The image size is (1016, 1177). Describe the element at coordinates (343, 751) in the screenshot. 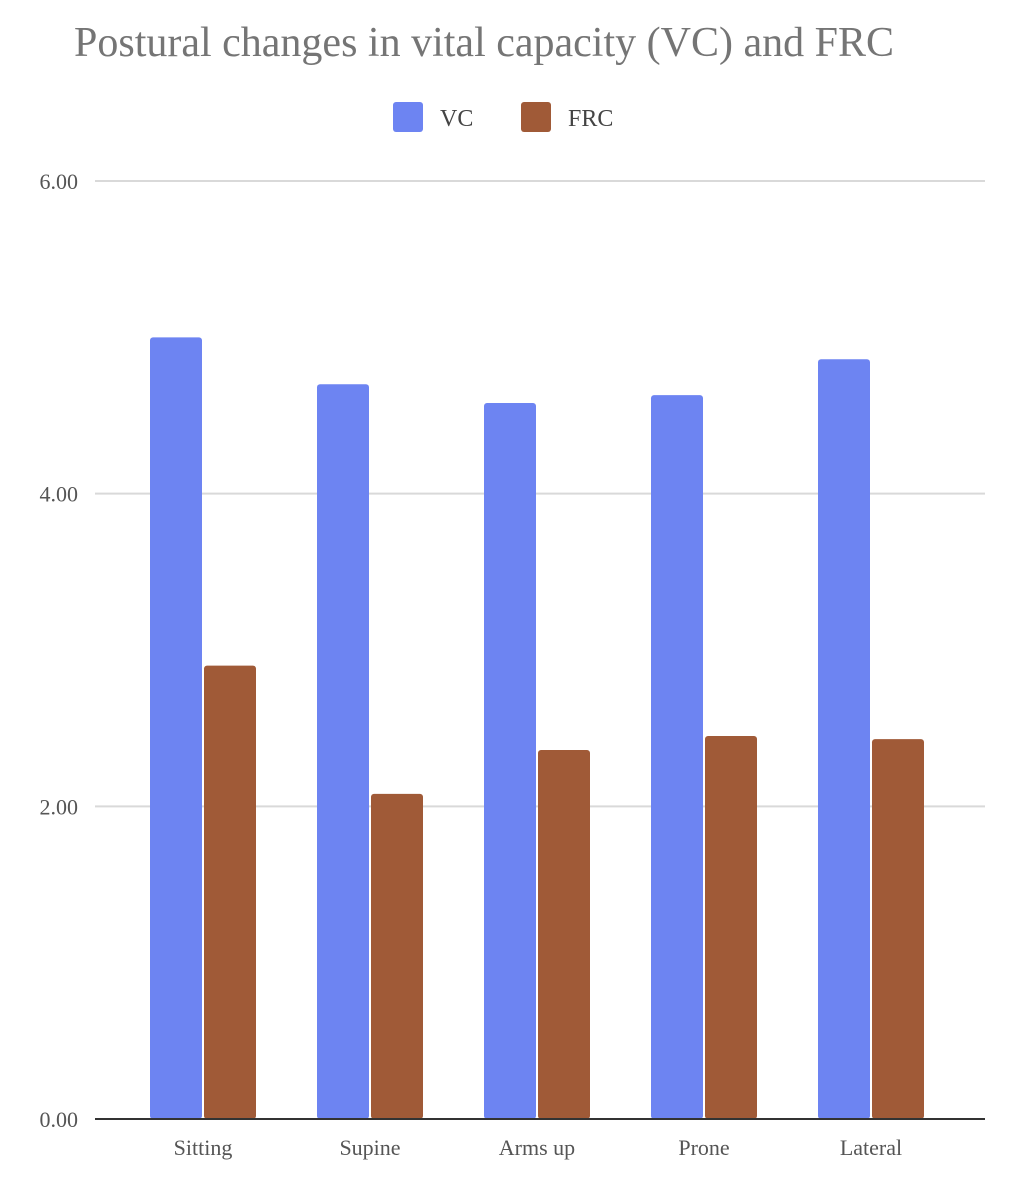

I see `bar-vc-supine` at that location.